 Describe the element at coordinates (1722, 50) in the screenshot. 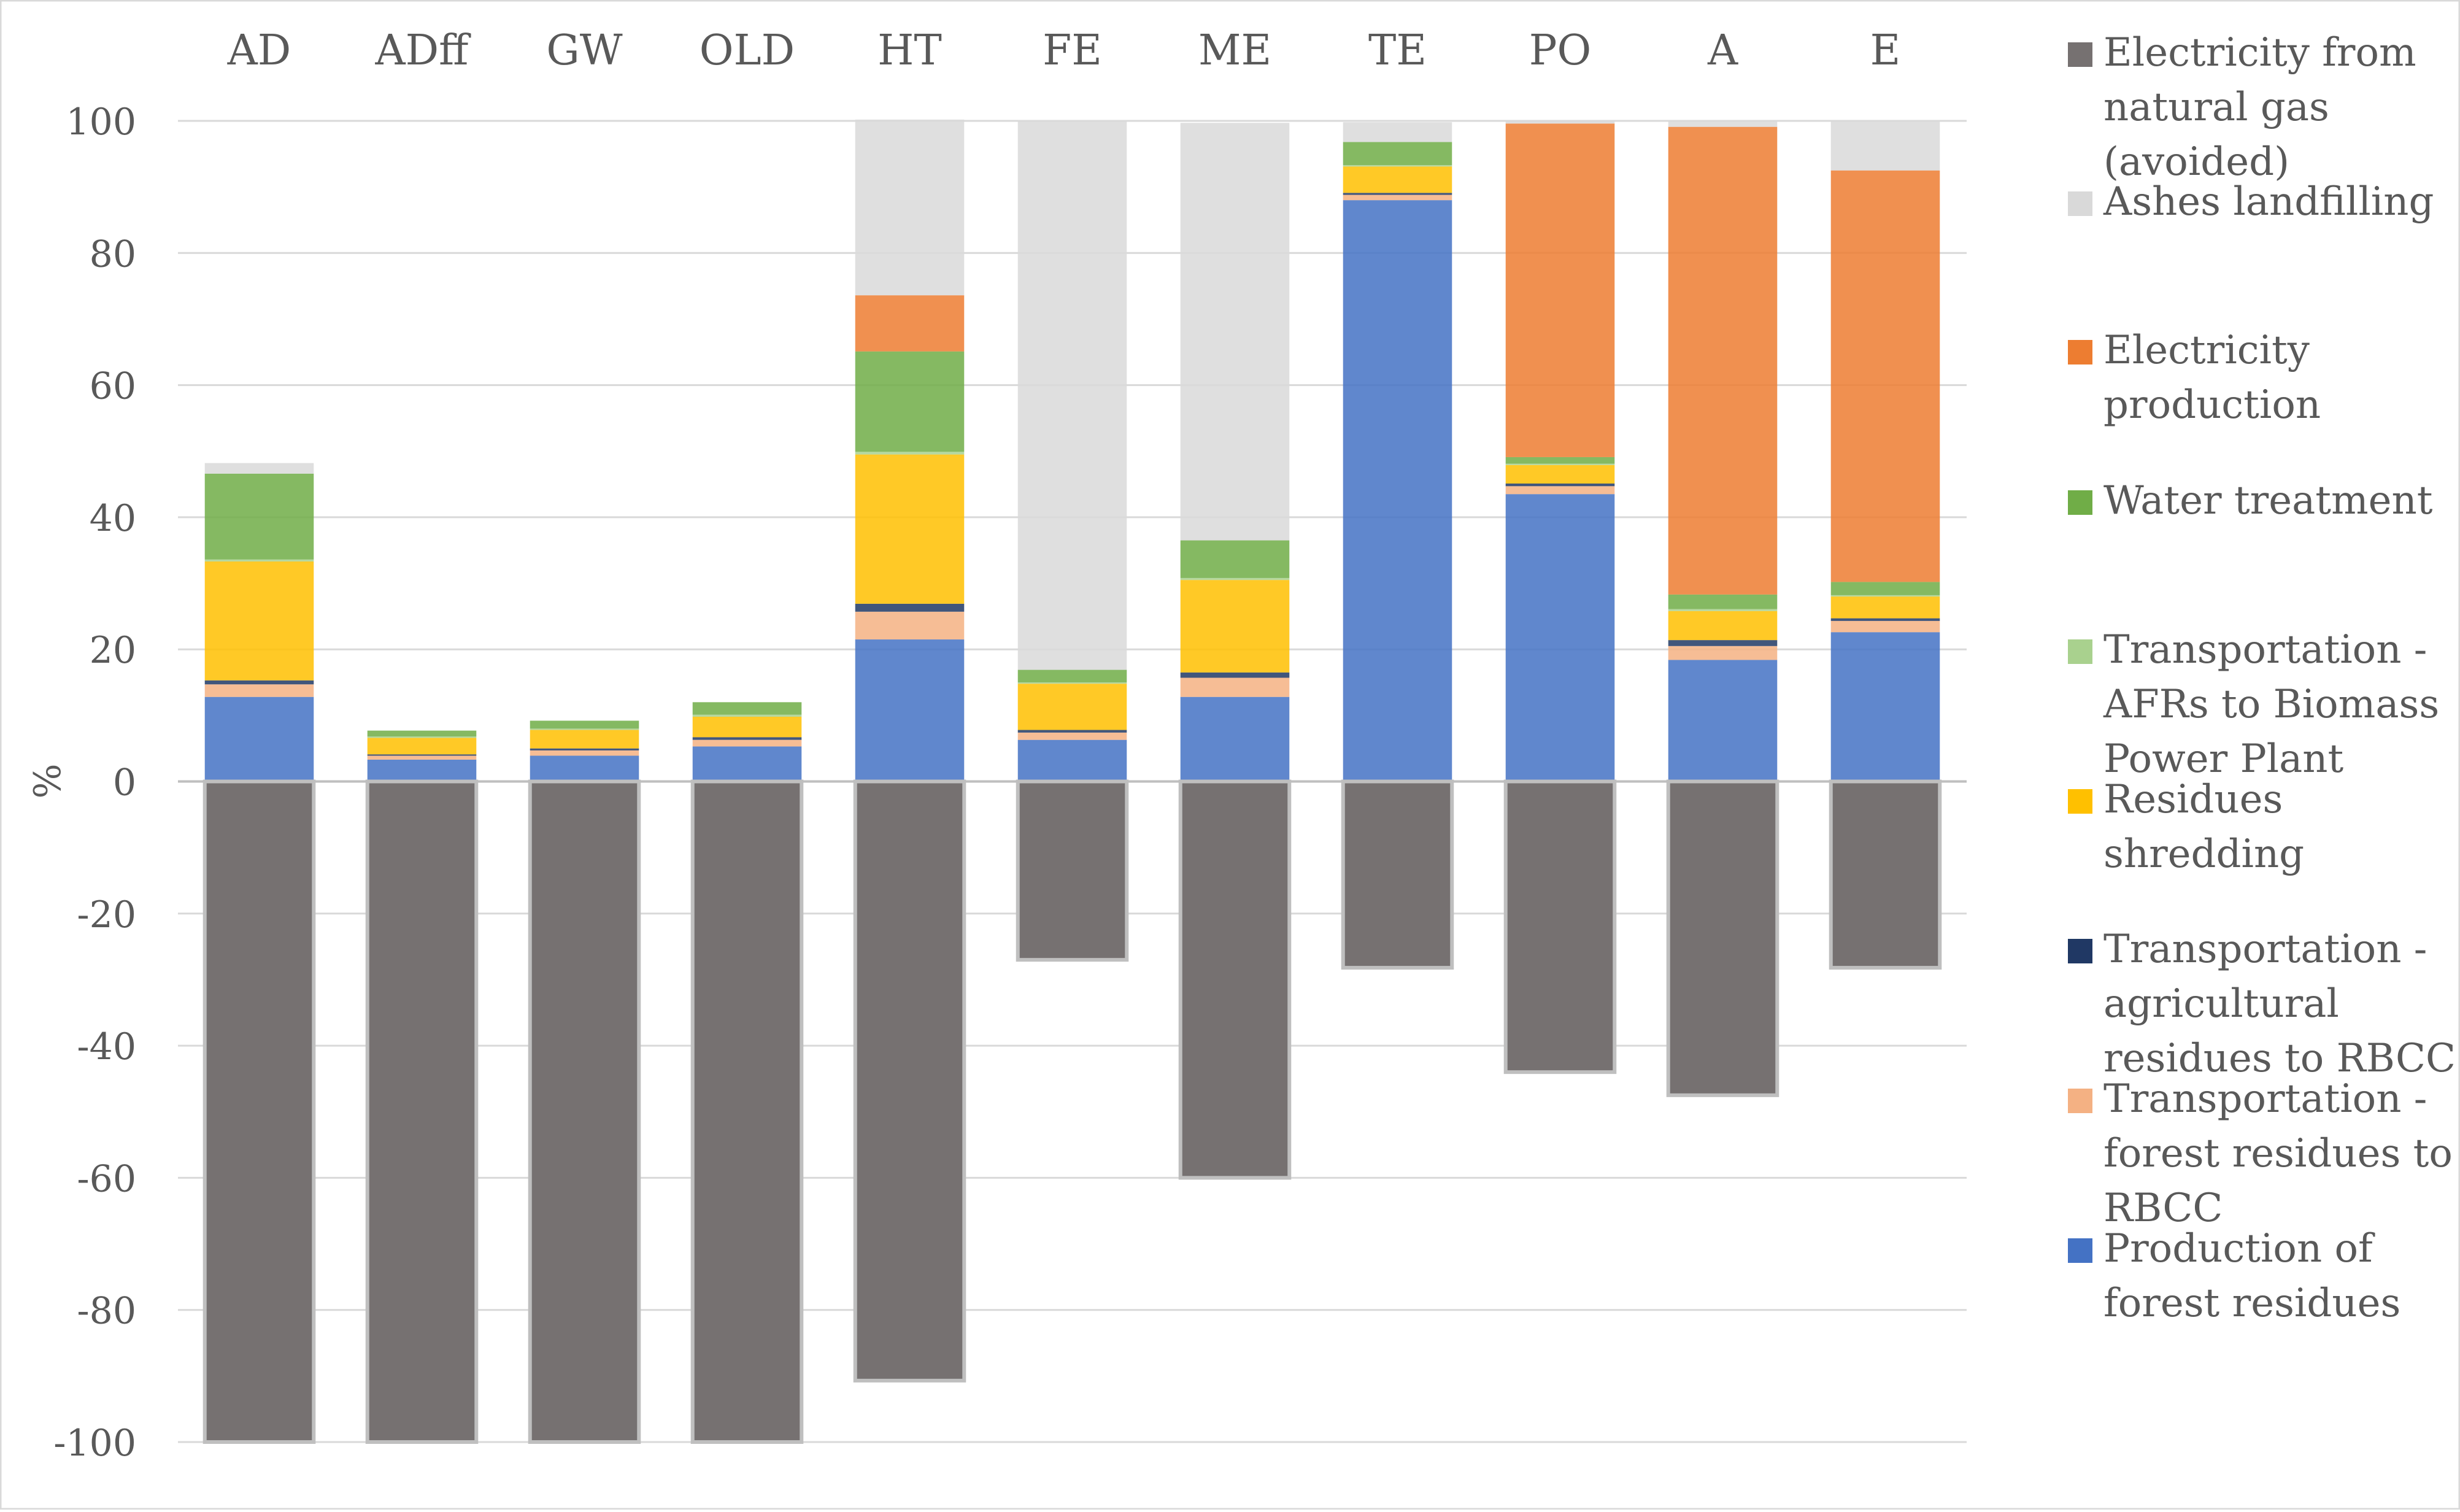

I see `category-label: A` at that location.